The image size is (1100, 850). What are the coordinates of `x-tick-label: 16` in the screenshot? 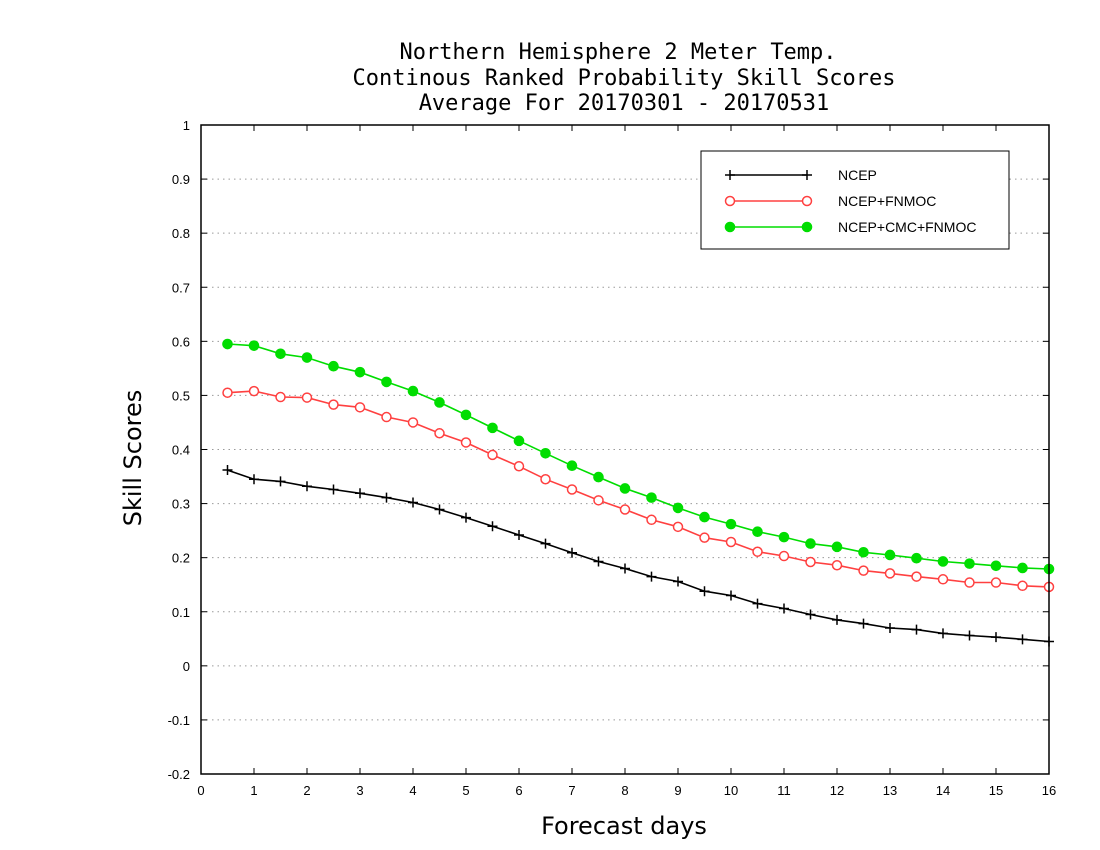 It's located at (1049, 790).